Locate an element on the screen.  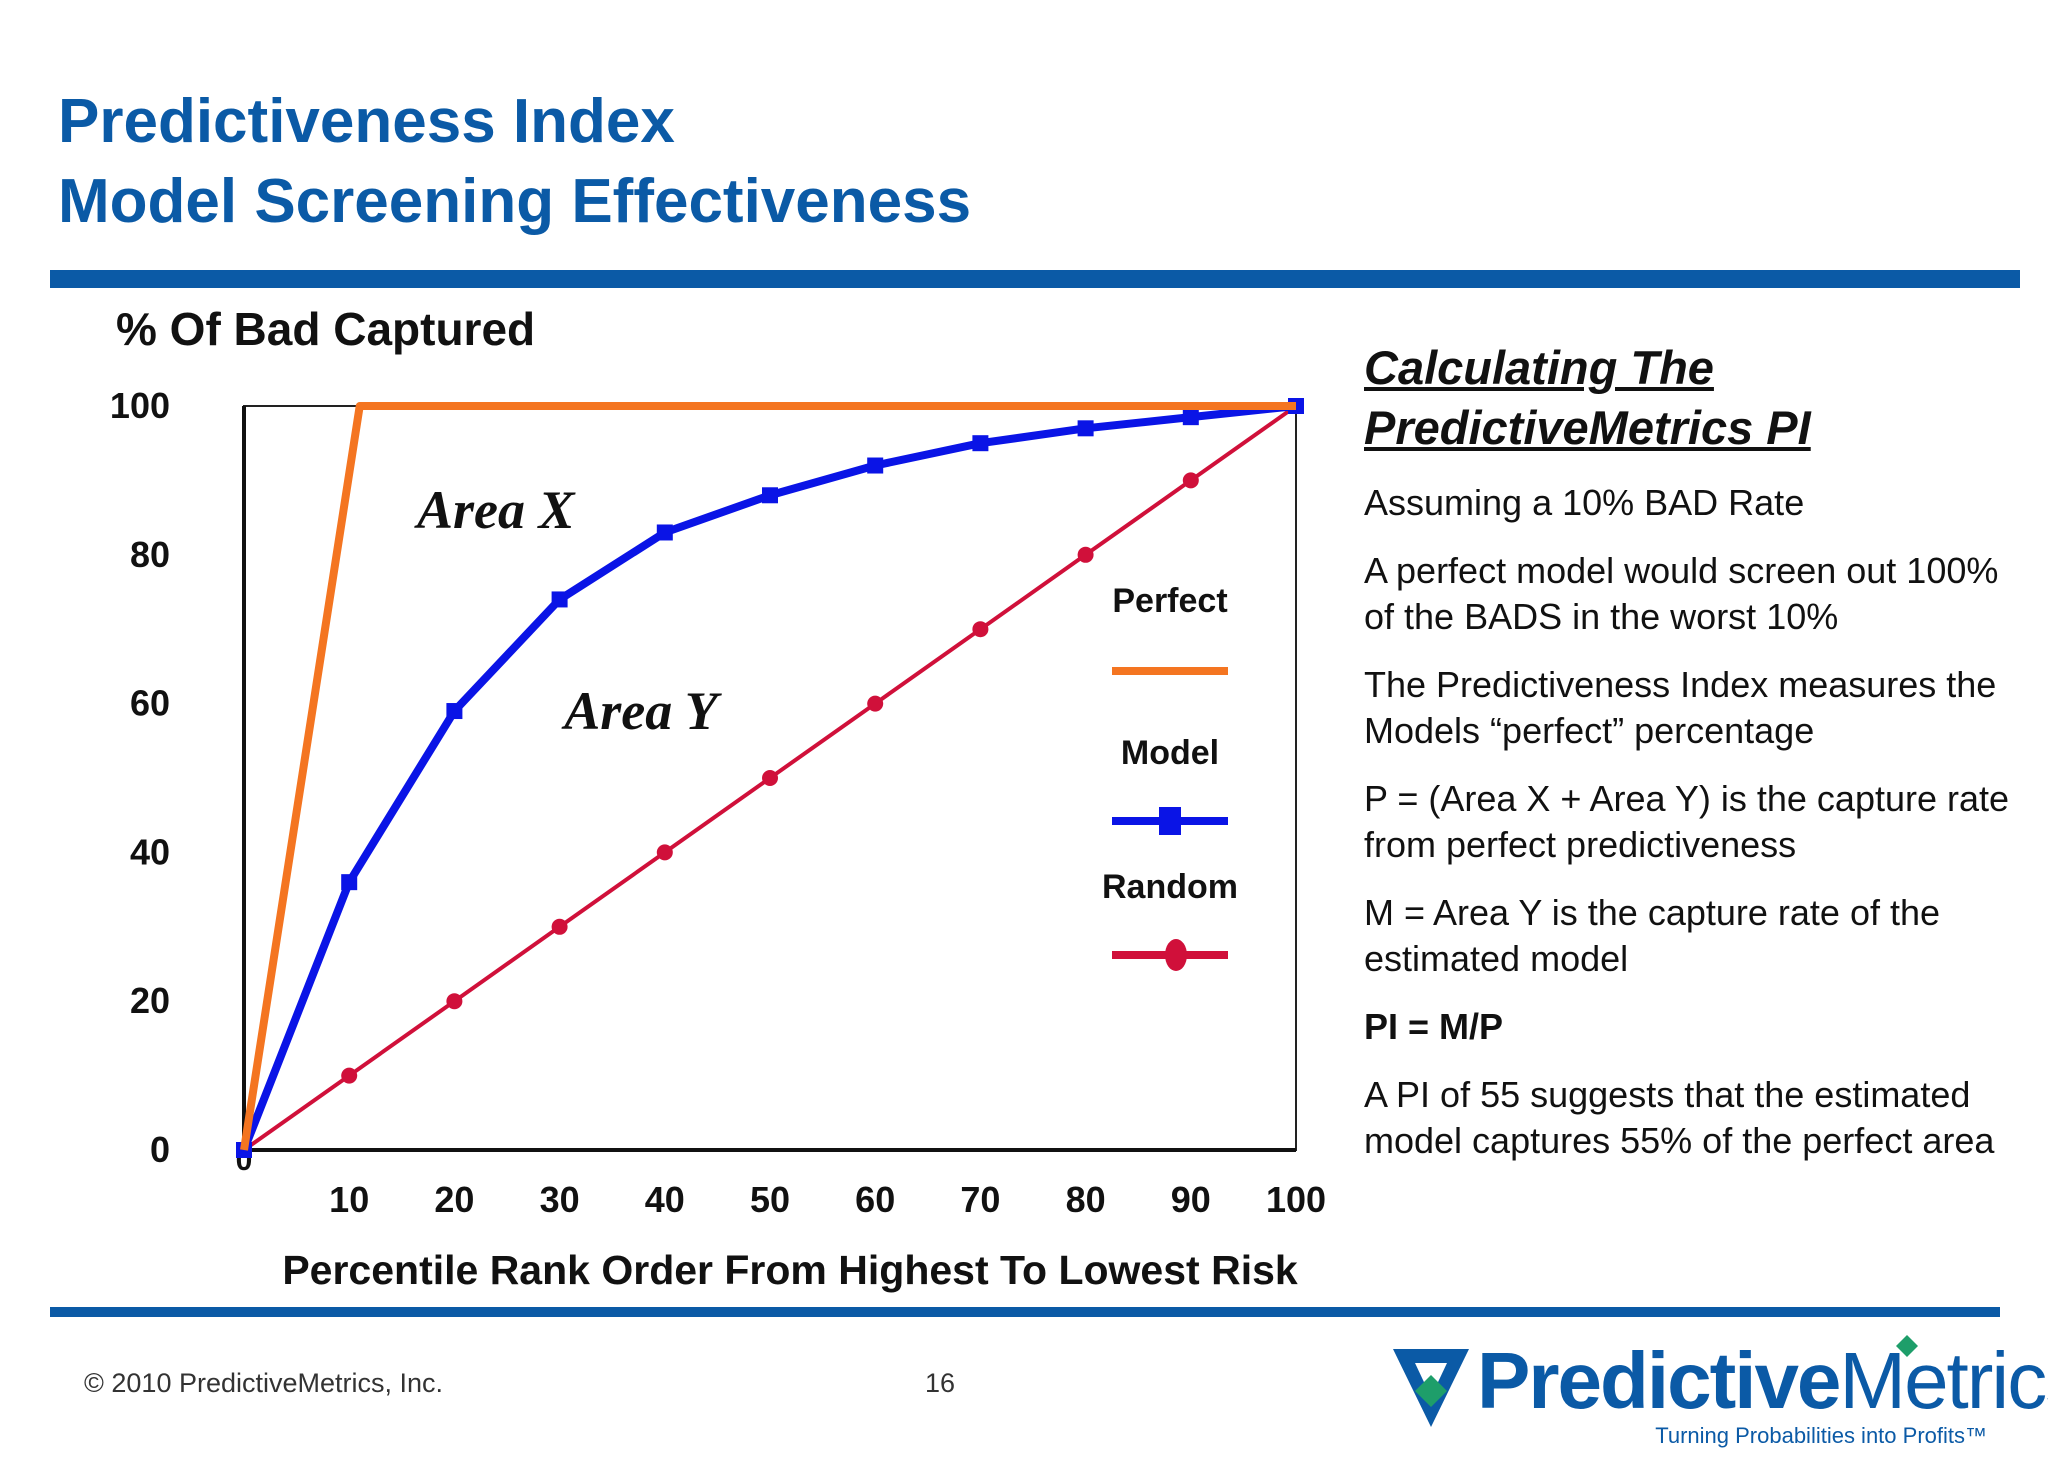
y-tick-label: 60 is located at coordinates (150, 703).